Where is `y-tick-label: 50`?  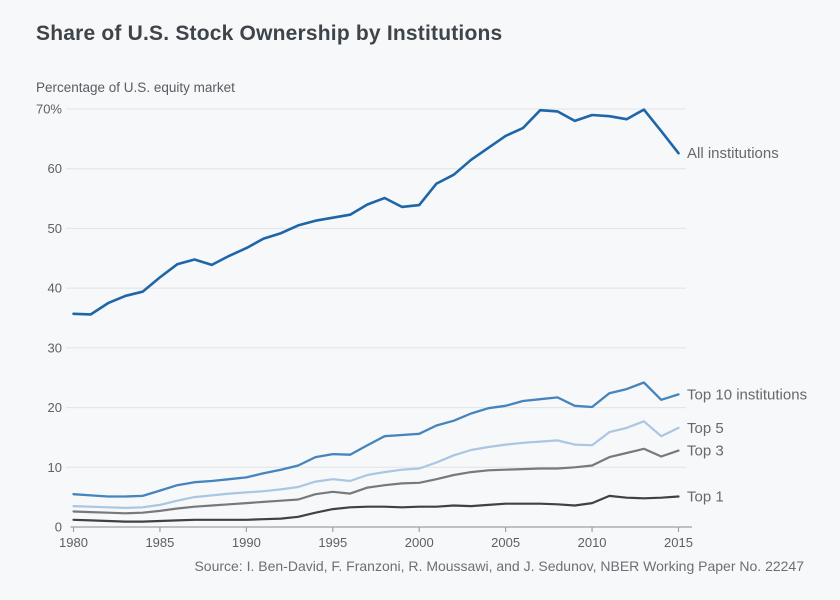
y-tick-label: 50 is located at coordinates (55, 228).